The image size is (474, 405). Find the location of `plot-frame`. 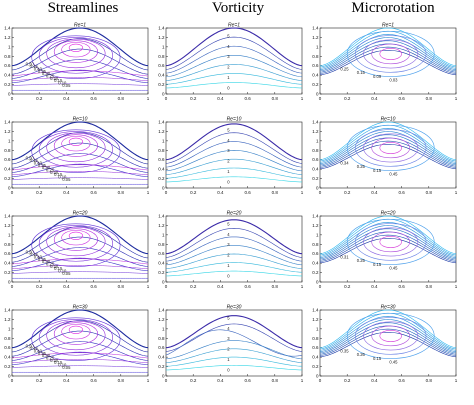

plot-frame is located at coordinates (388, 343).